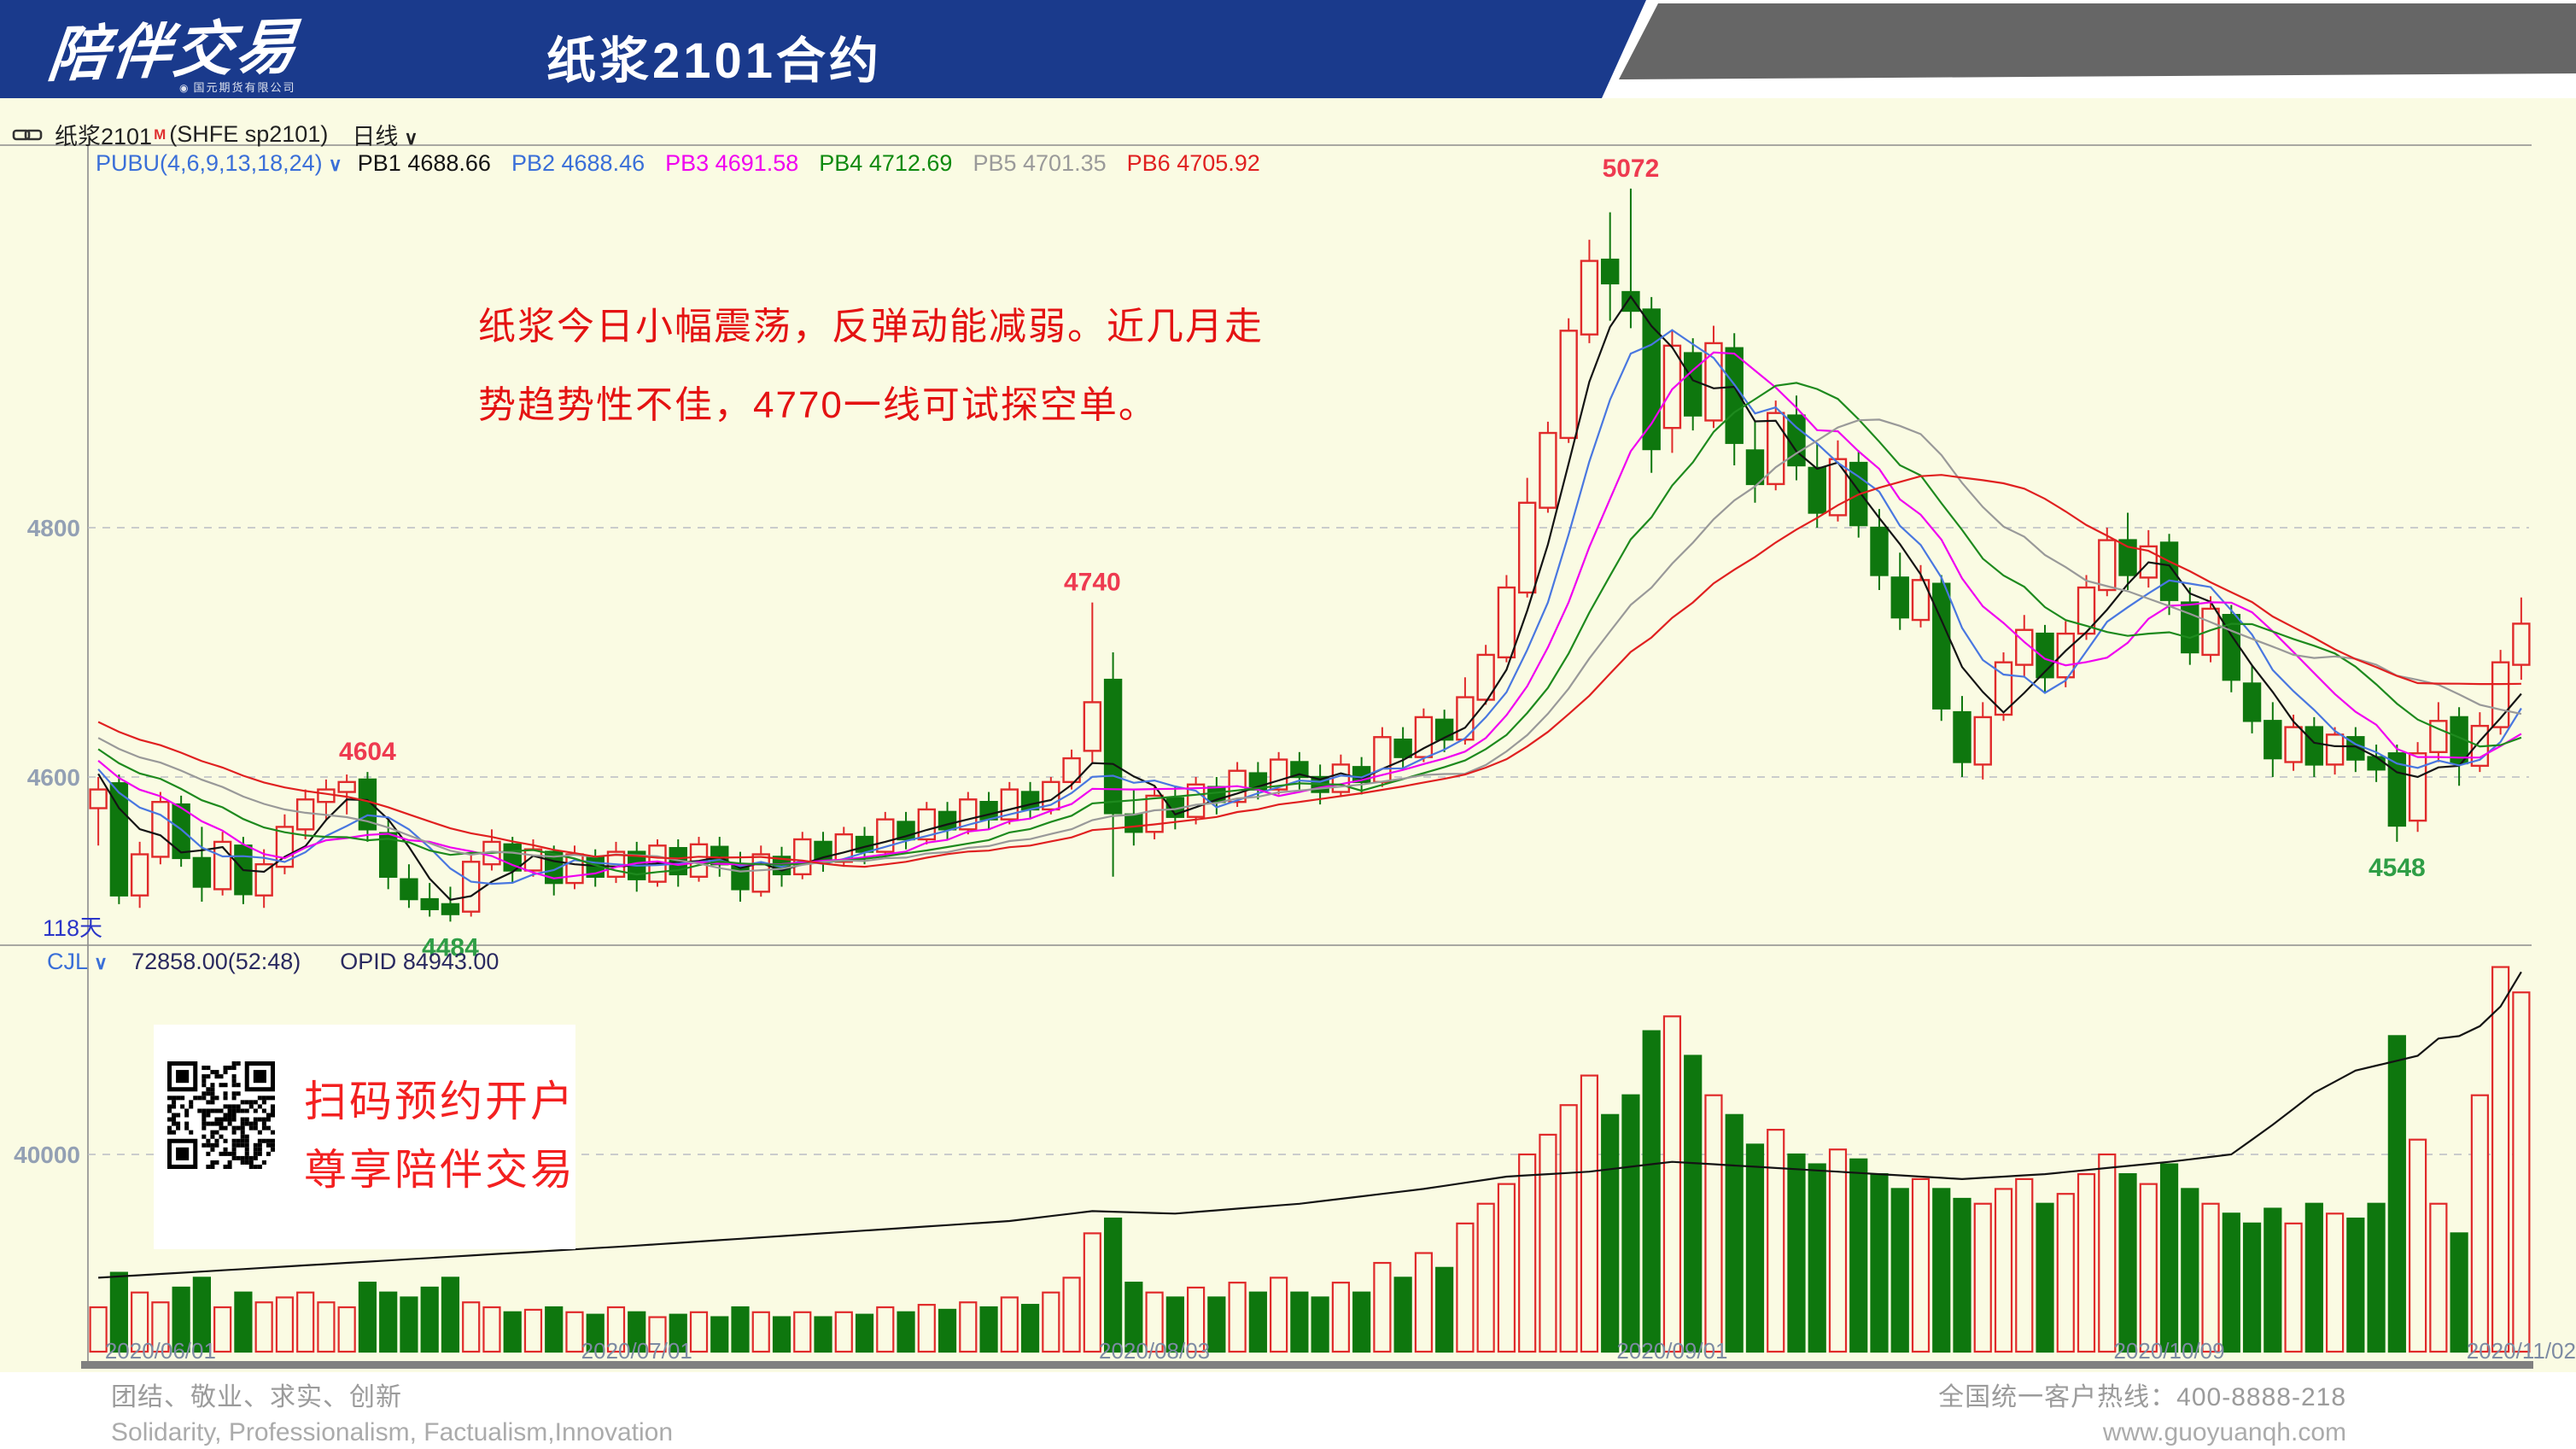 This screenshot has width=2576, height=1449. I want to click on analysis-note: 纸浆今日小幅震荡，反弹动能减弱。近几月走 势趋势性不佳，4770一线可试探空单。, so click(871, 366).